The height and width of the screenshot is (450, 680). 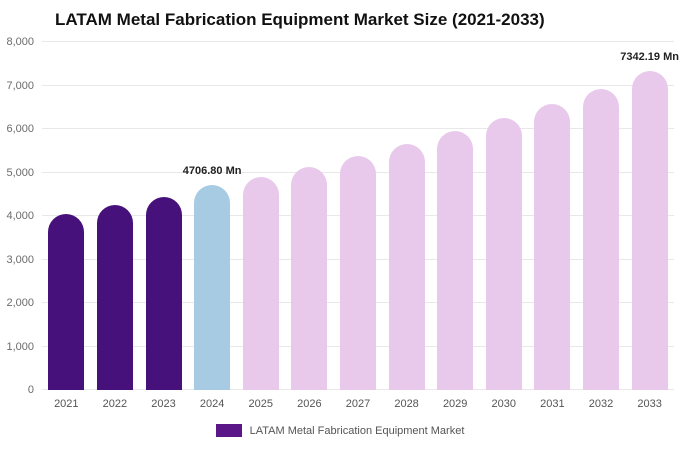 I want to click on bar-slot-2022, so click(x=115, y=216).